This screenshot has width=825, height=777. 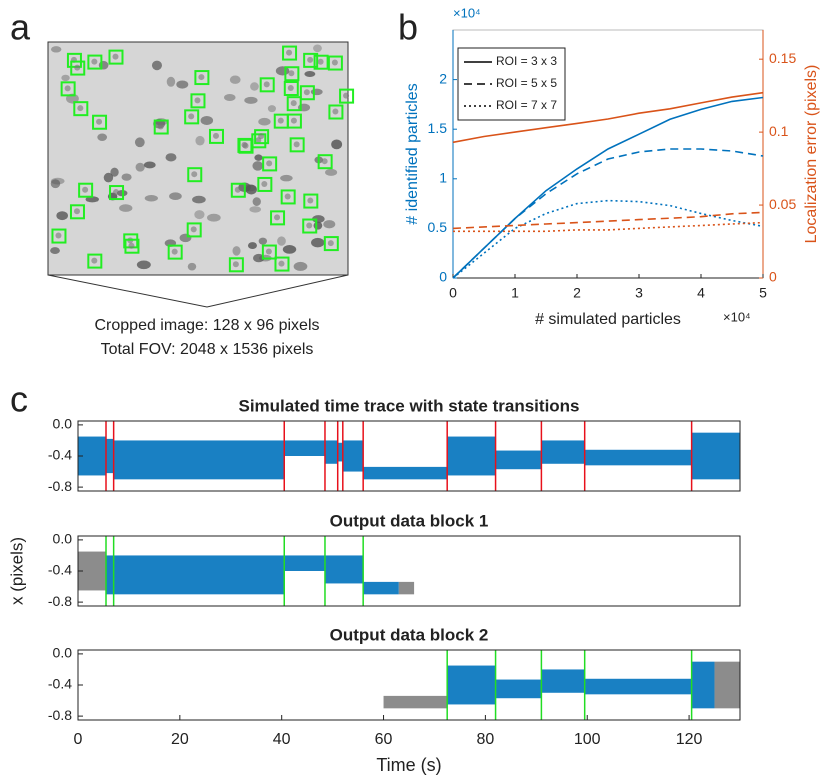 What do you see at coordinates (773, 277) in the screenshot?
I see `y2-tick-label: 0` at bounding box center [773, 277].